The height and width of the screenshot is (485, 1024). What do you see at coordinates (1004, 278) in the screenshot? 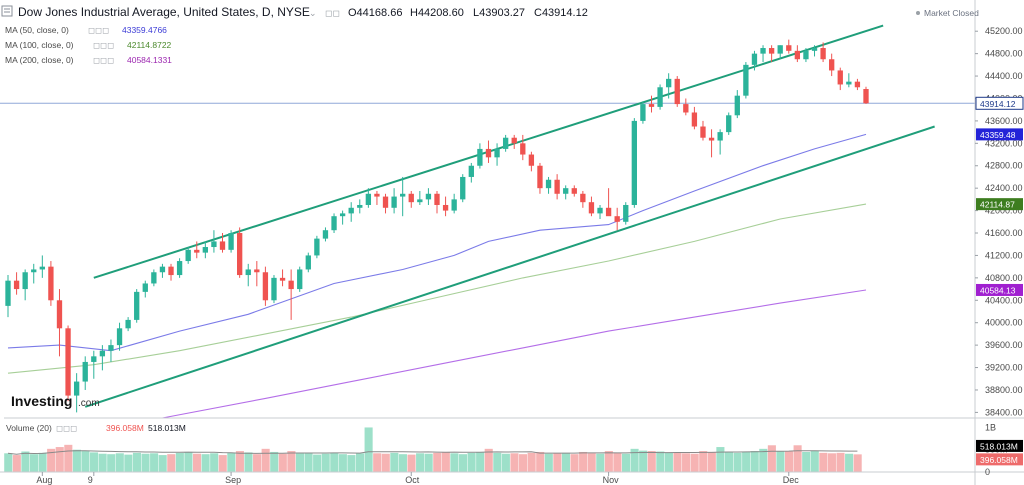
I see `y-tick-label: 40800.00` at bounding box center [1004, 278].